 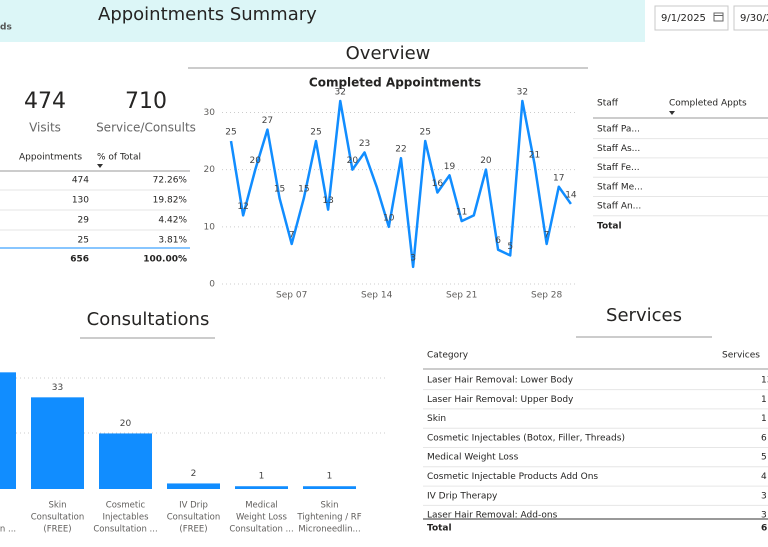 I want to click on kpi-label: Visits, so click(x=45, y=128).